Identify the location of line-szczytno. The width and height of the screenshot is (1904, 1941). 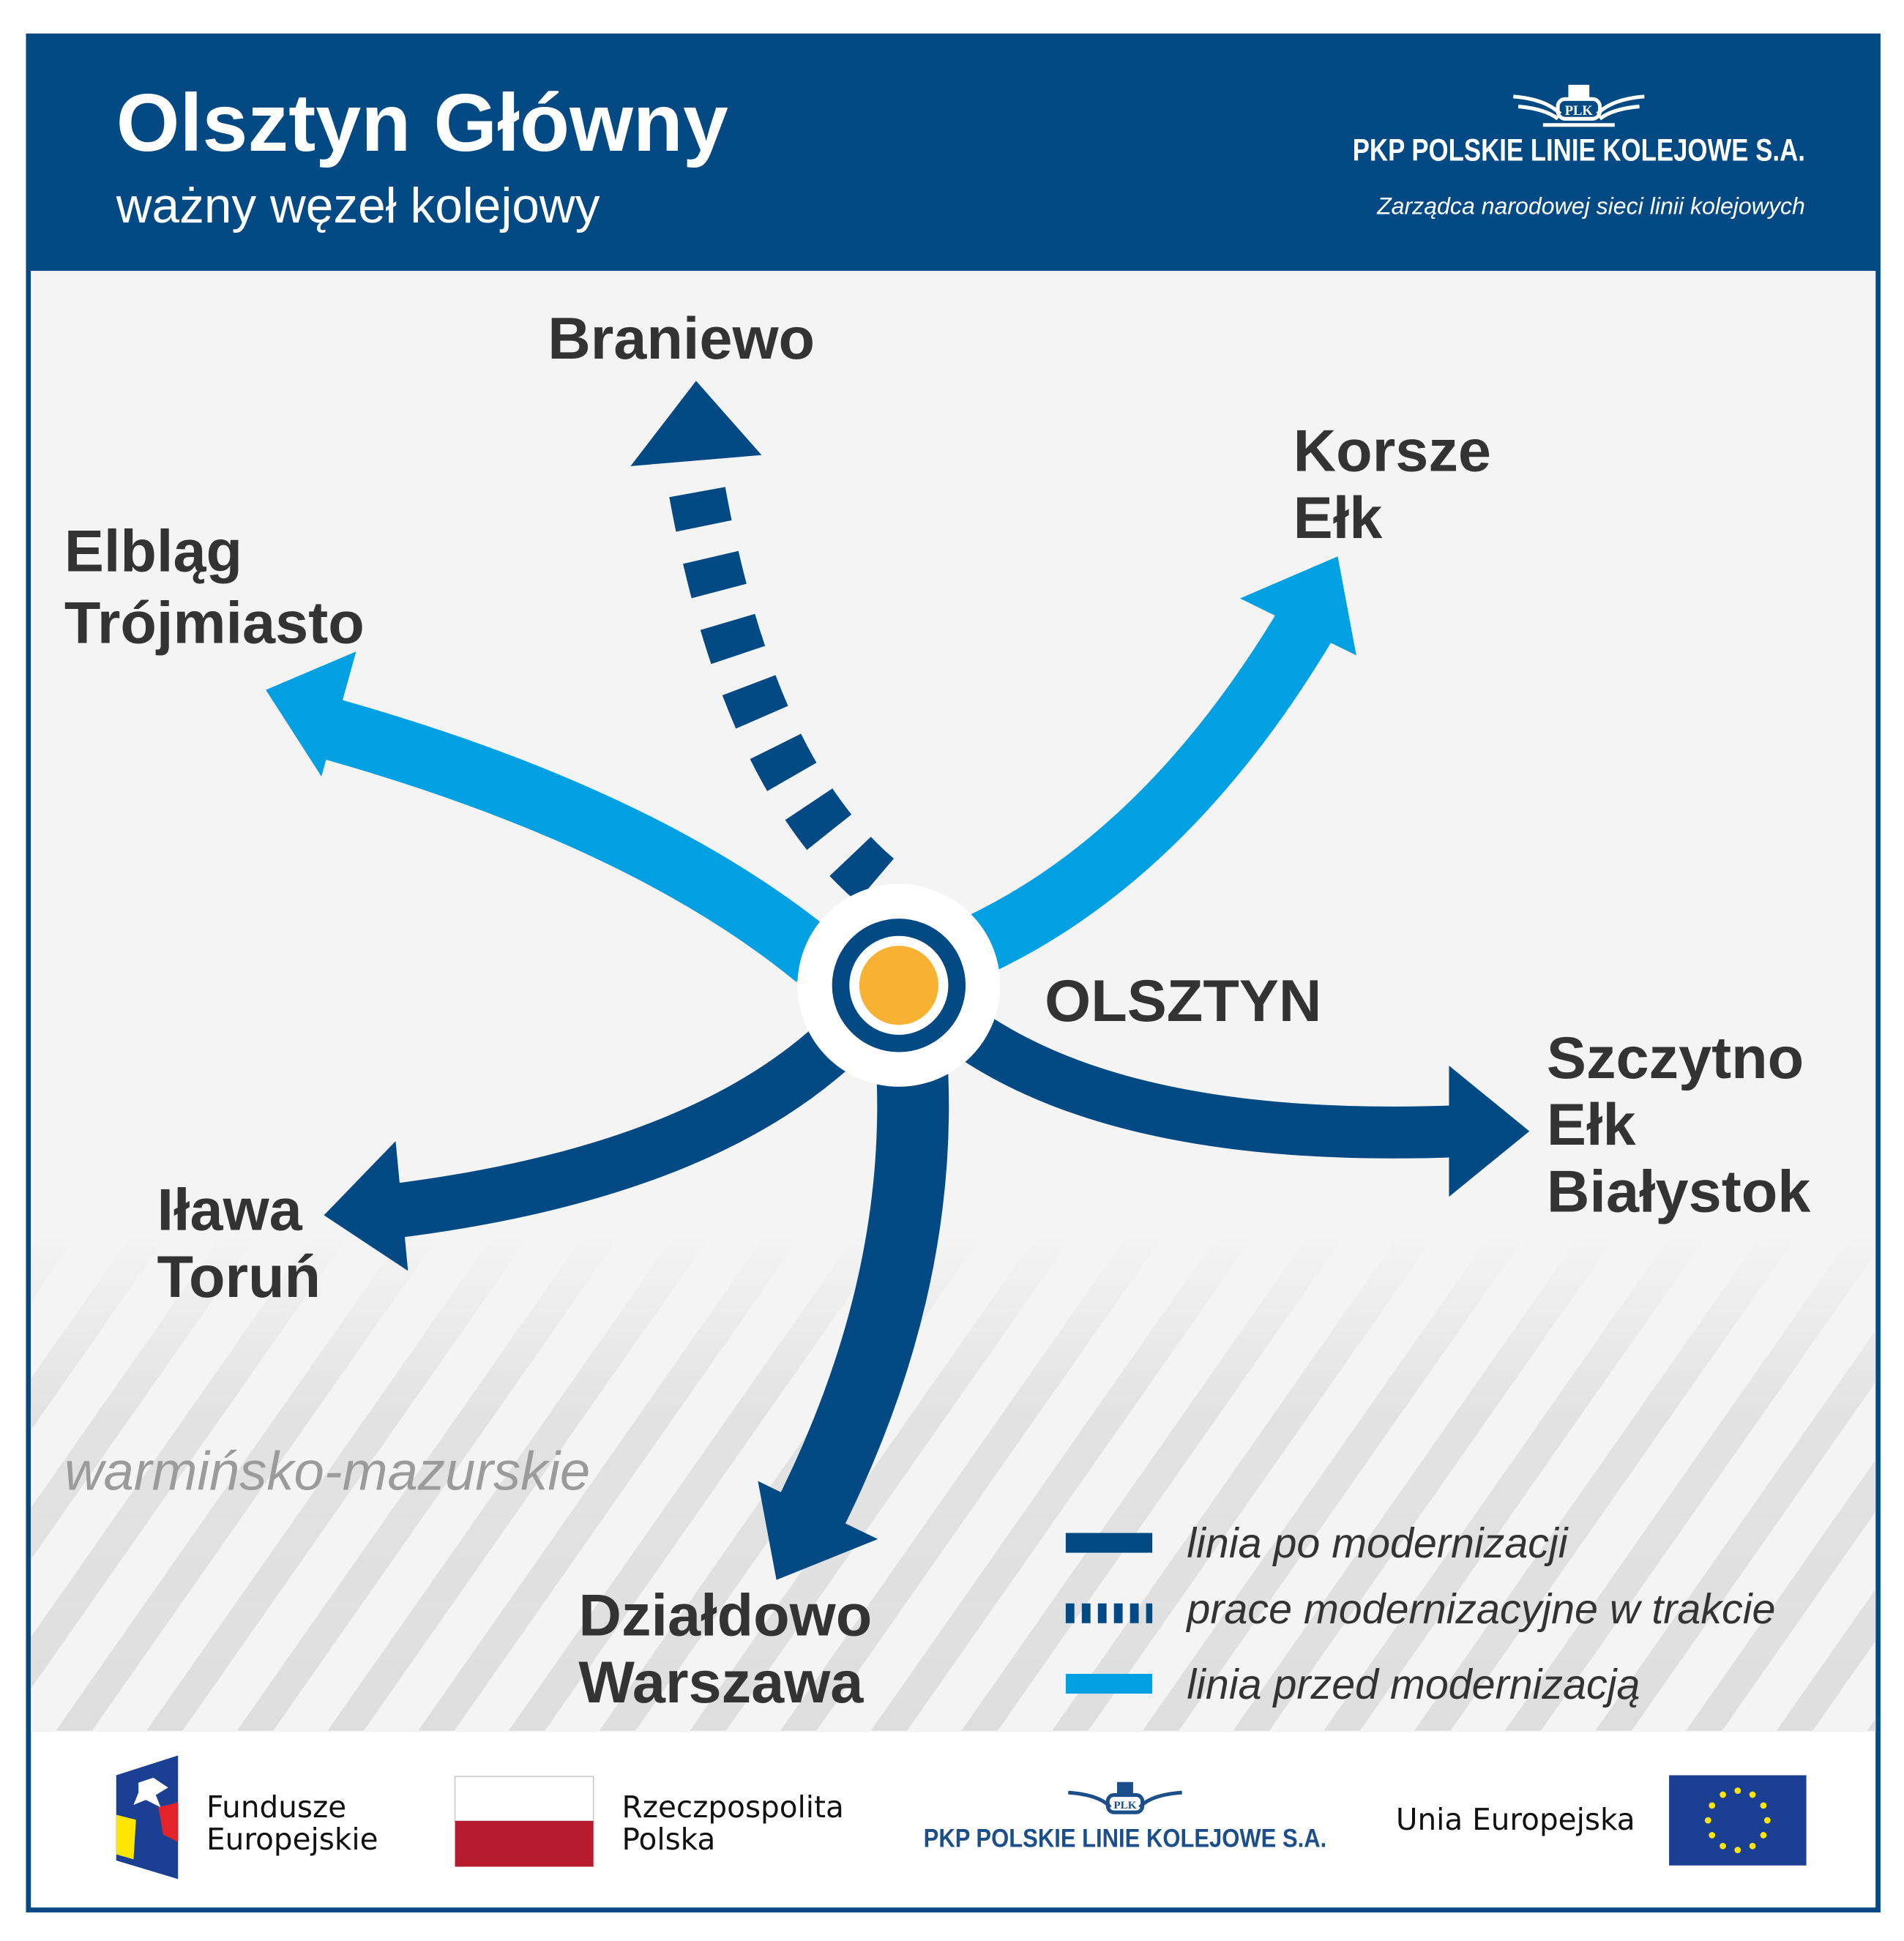
(1246, 1107).